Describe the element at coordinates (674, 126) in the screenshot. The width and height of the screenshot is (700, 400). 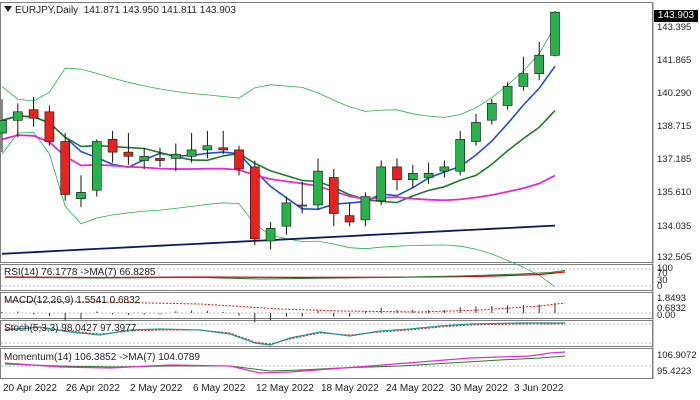
I see `price-tick: 138.715` at that location.